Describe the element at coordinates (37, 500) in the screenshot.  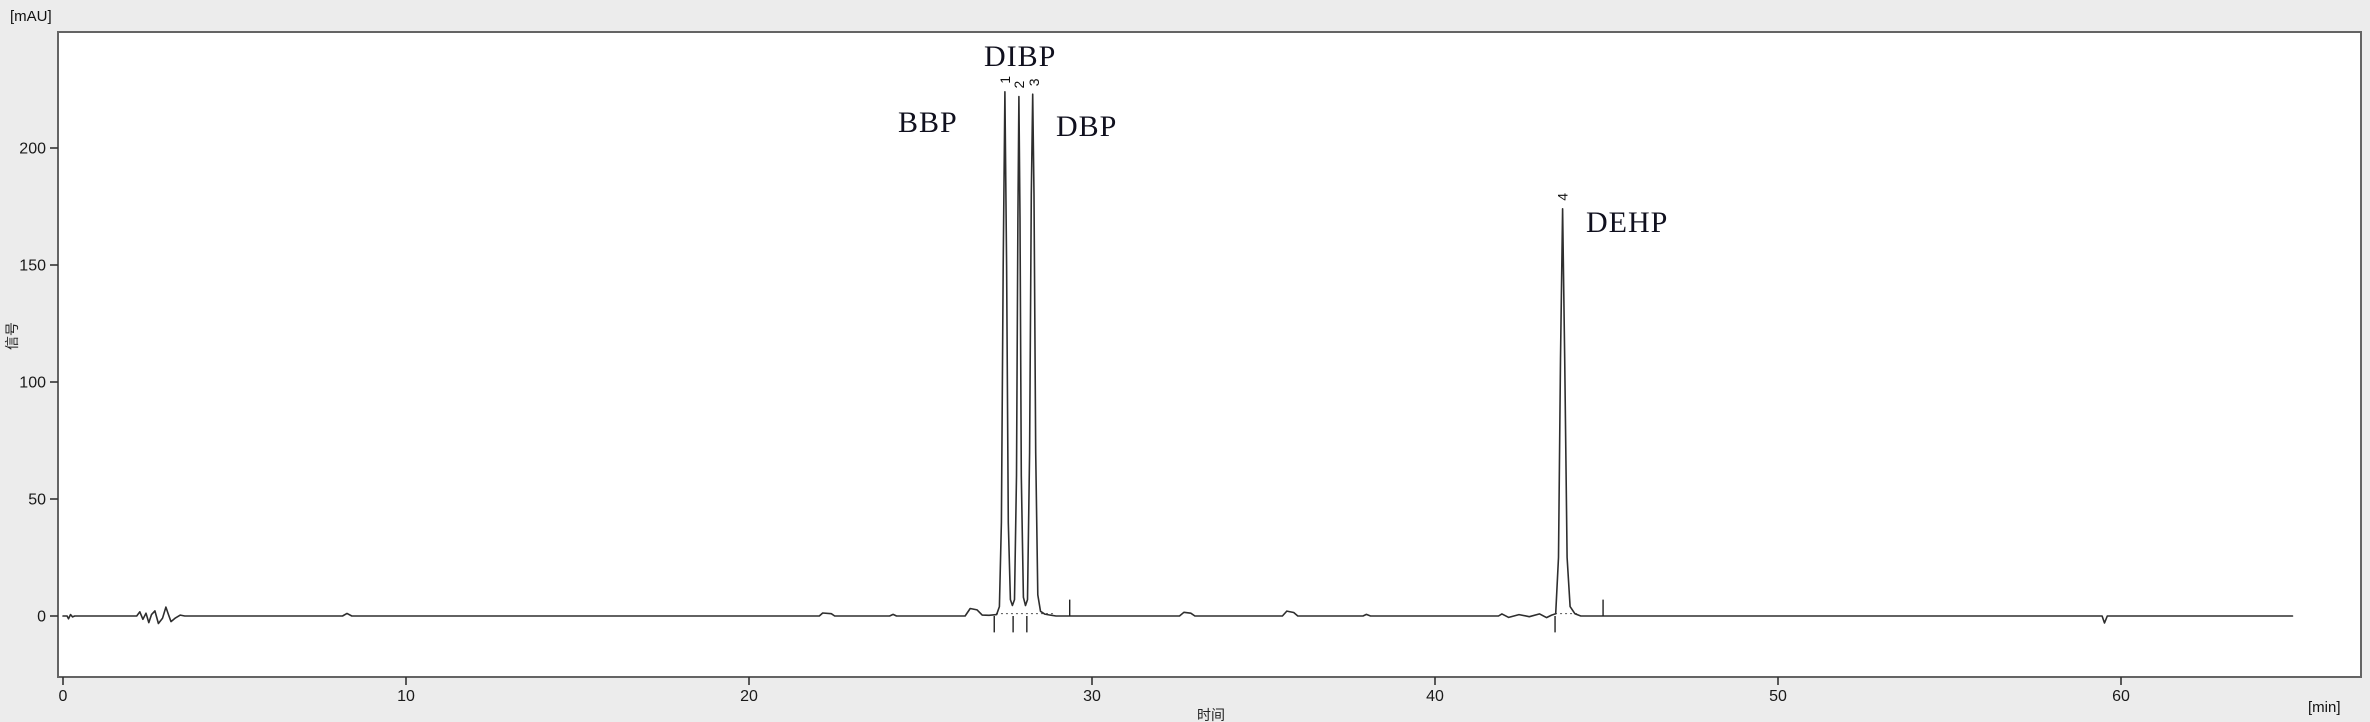
I see `y-tick-label: 50` at that location.